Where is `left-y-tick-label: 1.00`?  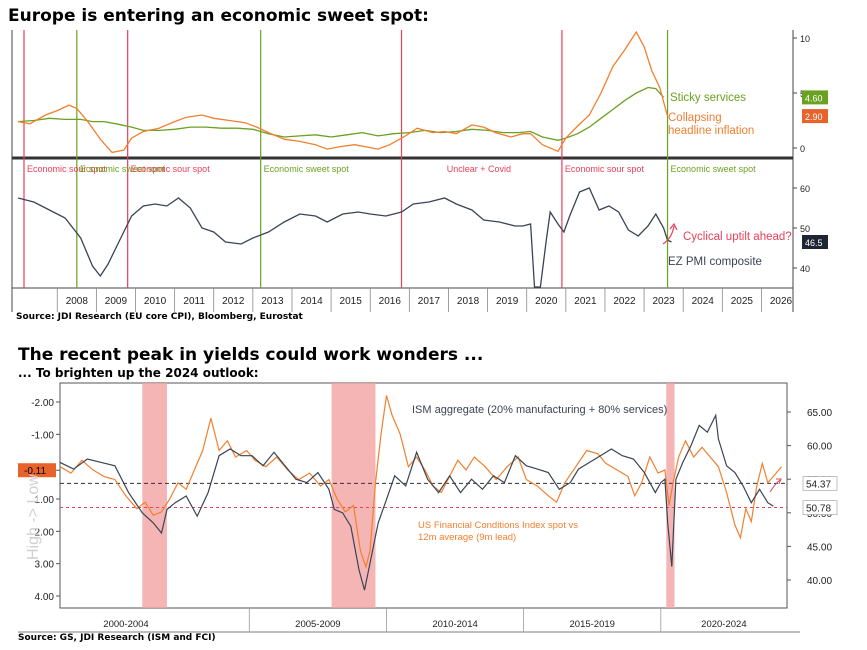 left-y-tick-label: 1.00 is located at coordinates (45, 500).